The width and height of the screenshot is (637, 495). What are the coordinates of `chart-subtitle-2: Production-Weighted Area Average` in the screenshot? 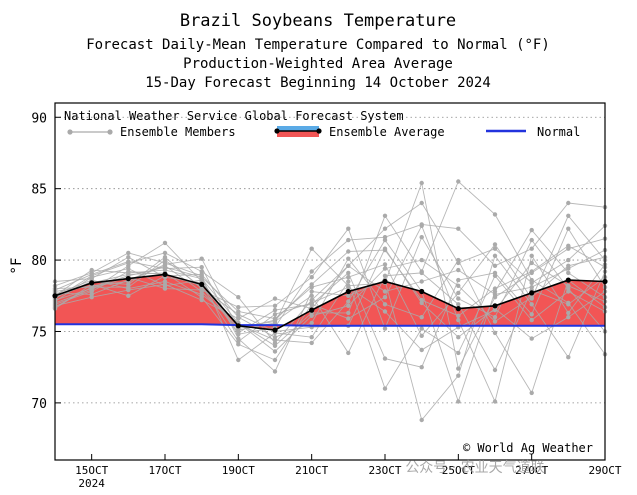 It's located at (318, 64).